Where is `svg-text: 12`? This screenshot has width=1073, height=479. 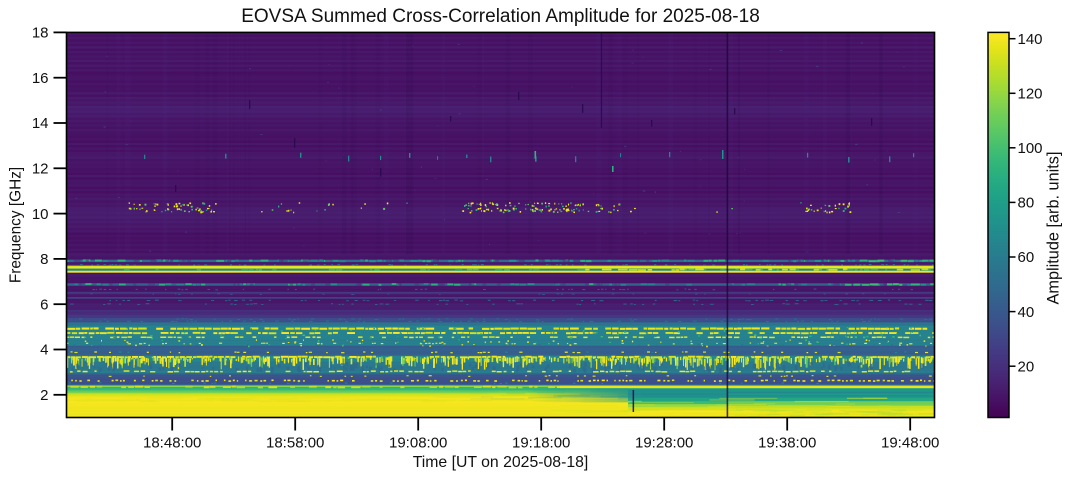
svg-text: 12 is located at coordinates (40, 169).